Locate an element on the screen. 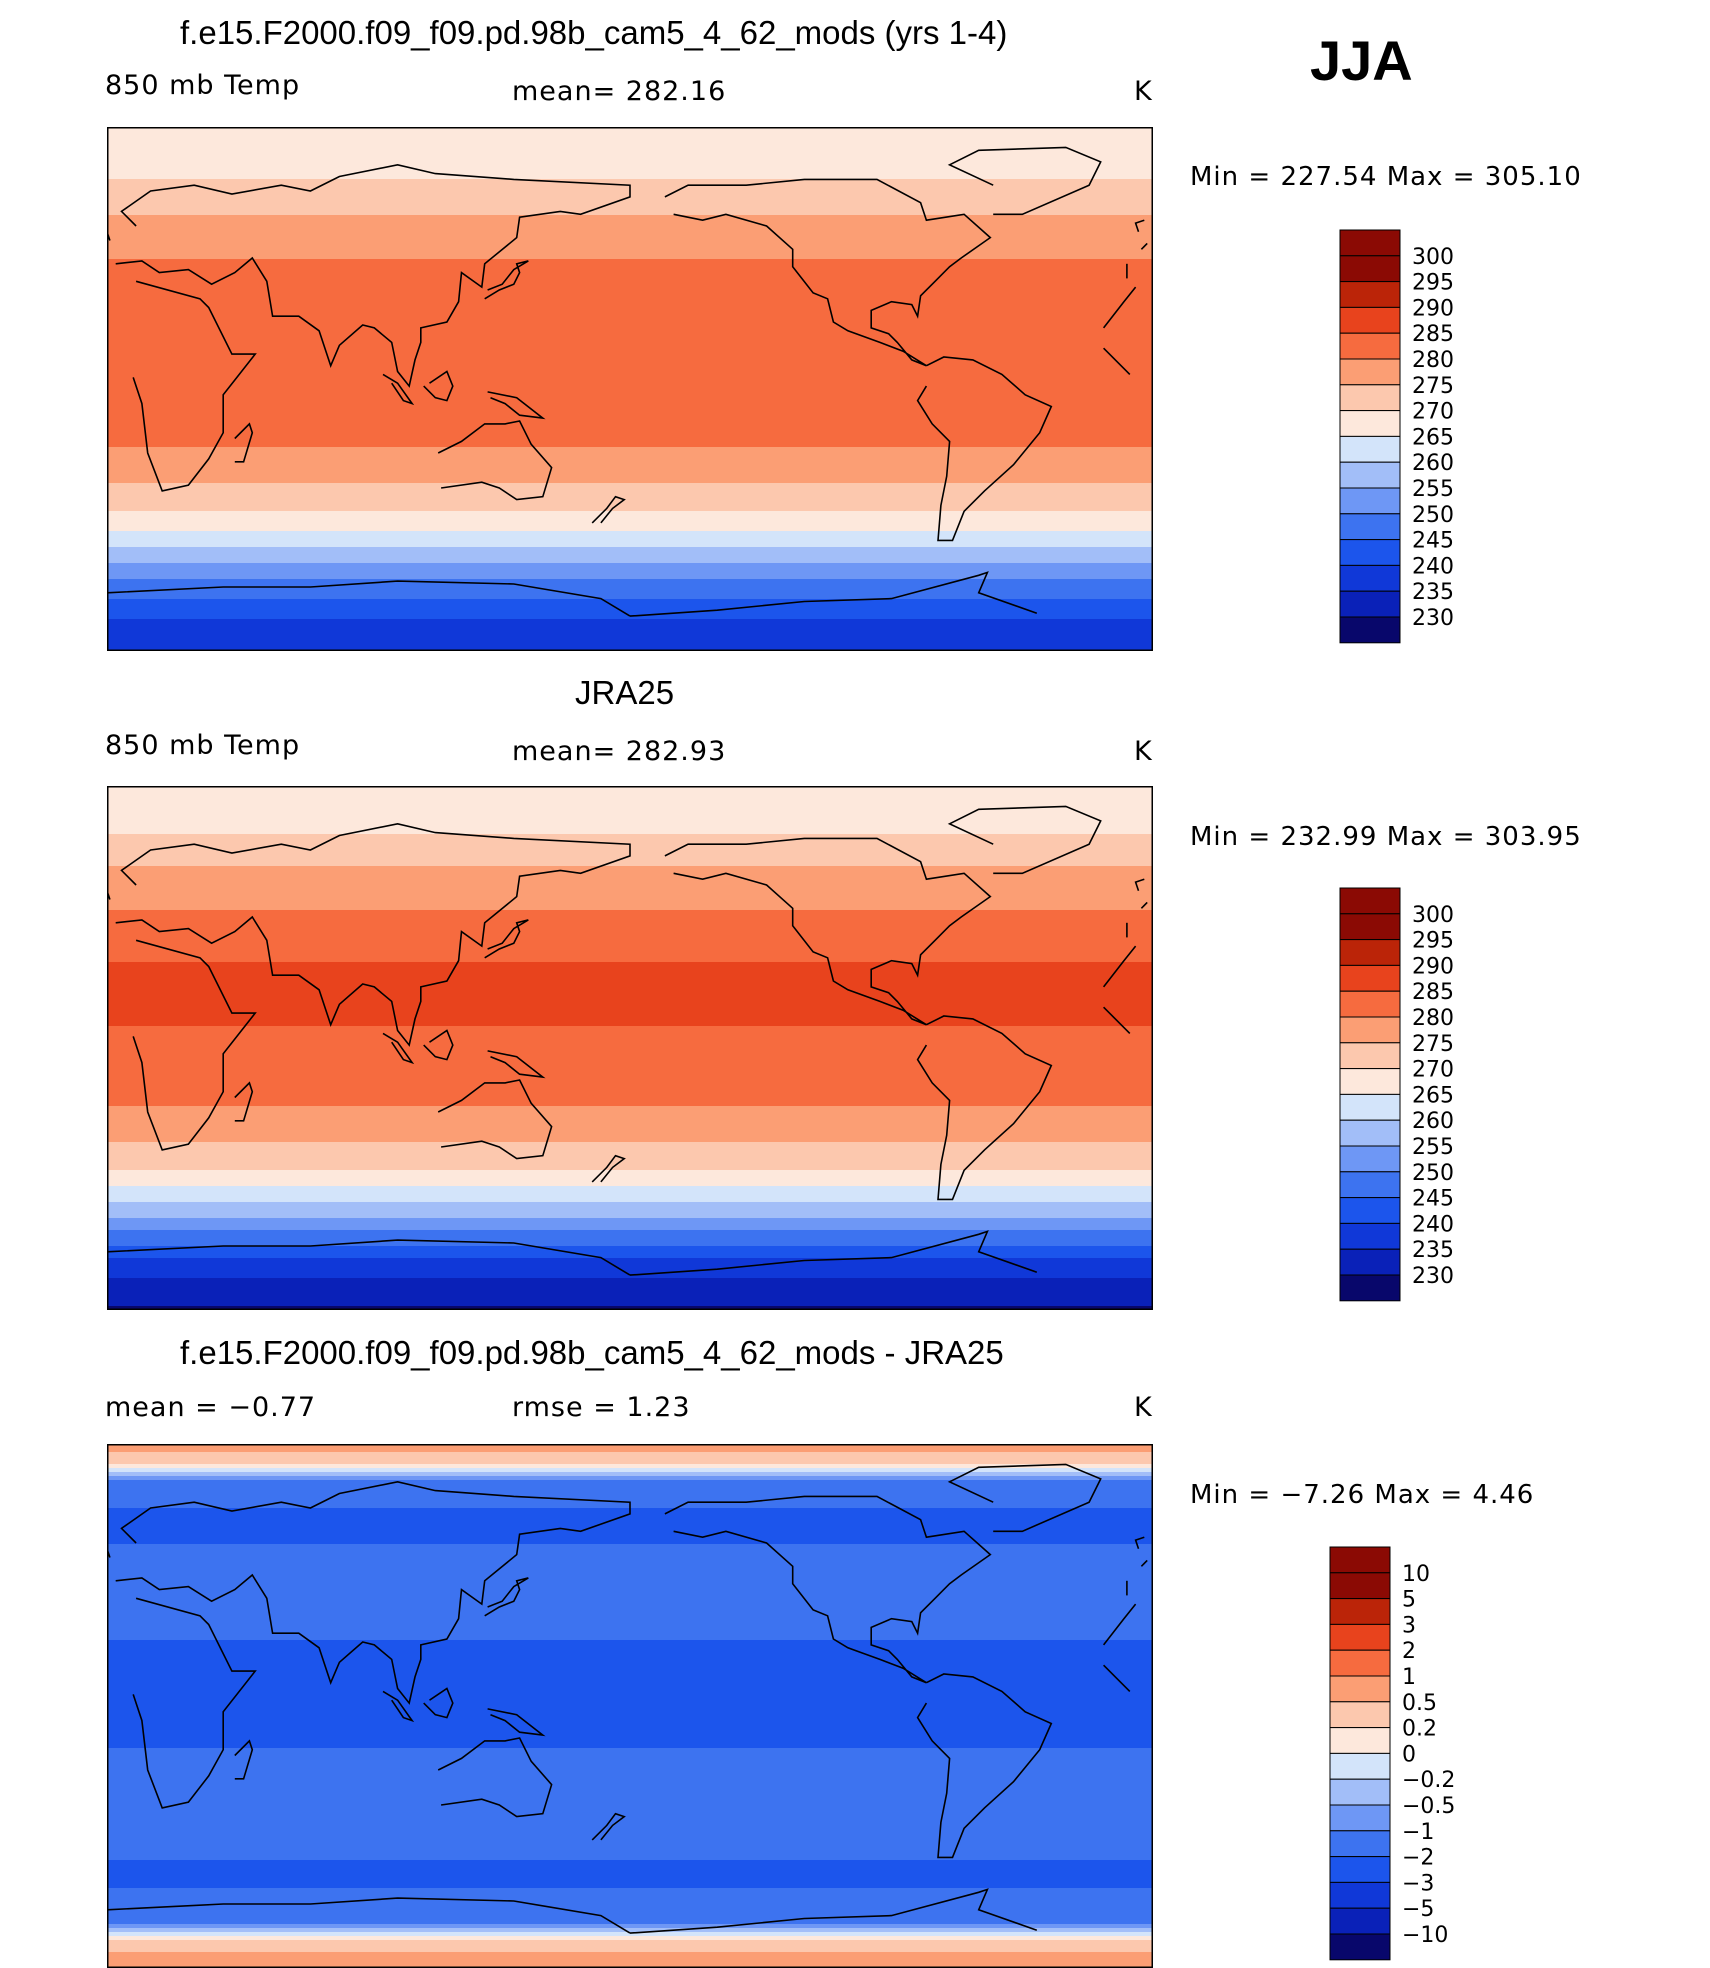 The height and width of the screenshot is (1968, 1710). panel-1-units: K is located at coordinates (1143, 91).